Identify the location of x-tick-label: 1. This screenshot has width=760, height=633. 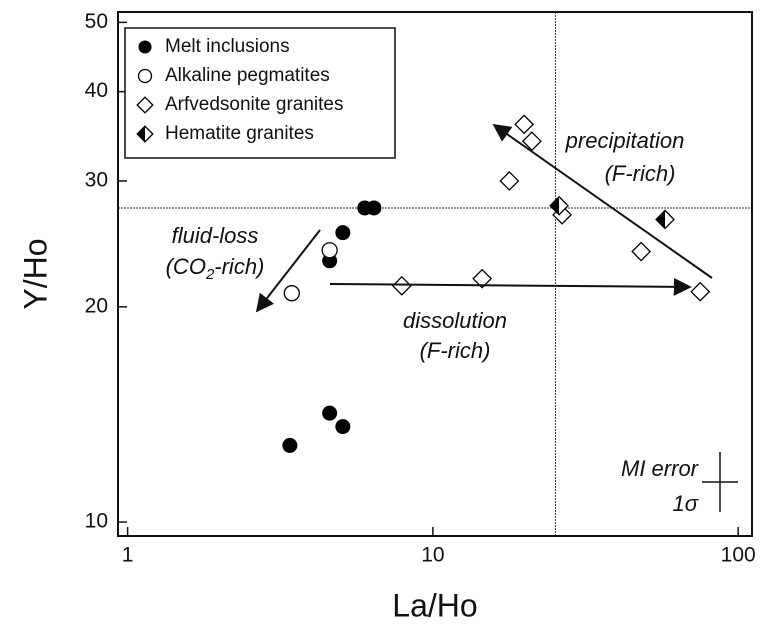
(128, 555).